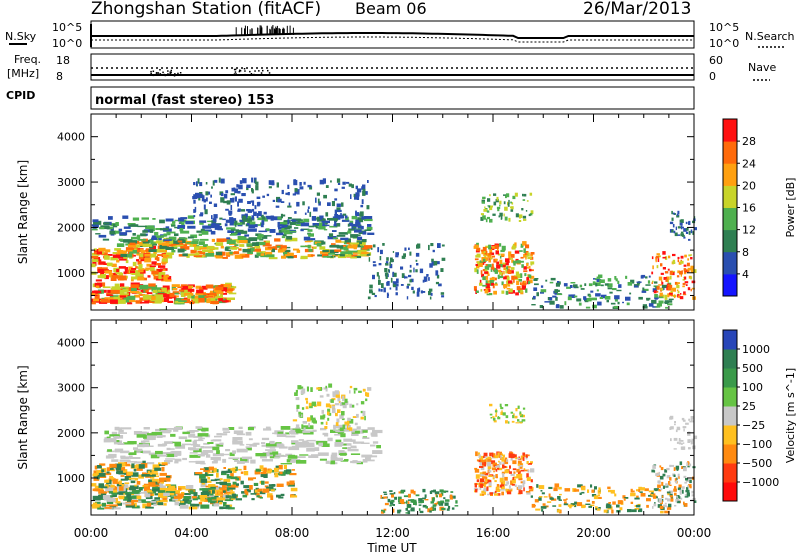  Describe the element at coordinates (749, 406) in the screenshot. I see `colorbar-tick-label: 25` at that location.